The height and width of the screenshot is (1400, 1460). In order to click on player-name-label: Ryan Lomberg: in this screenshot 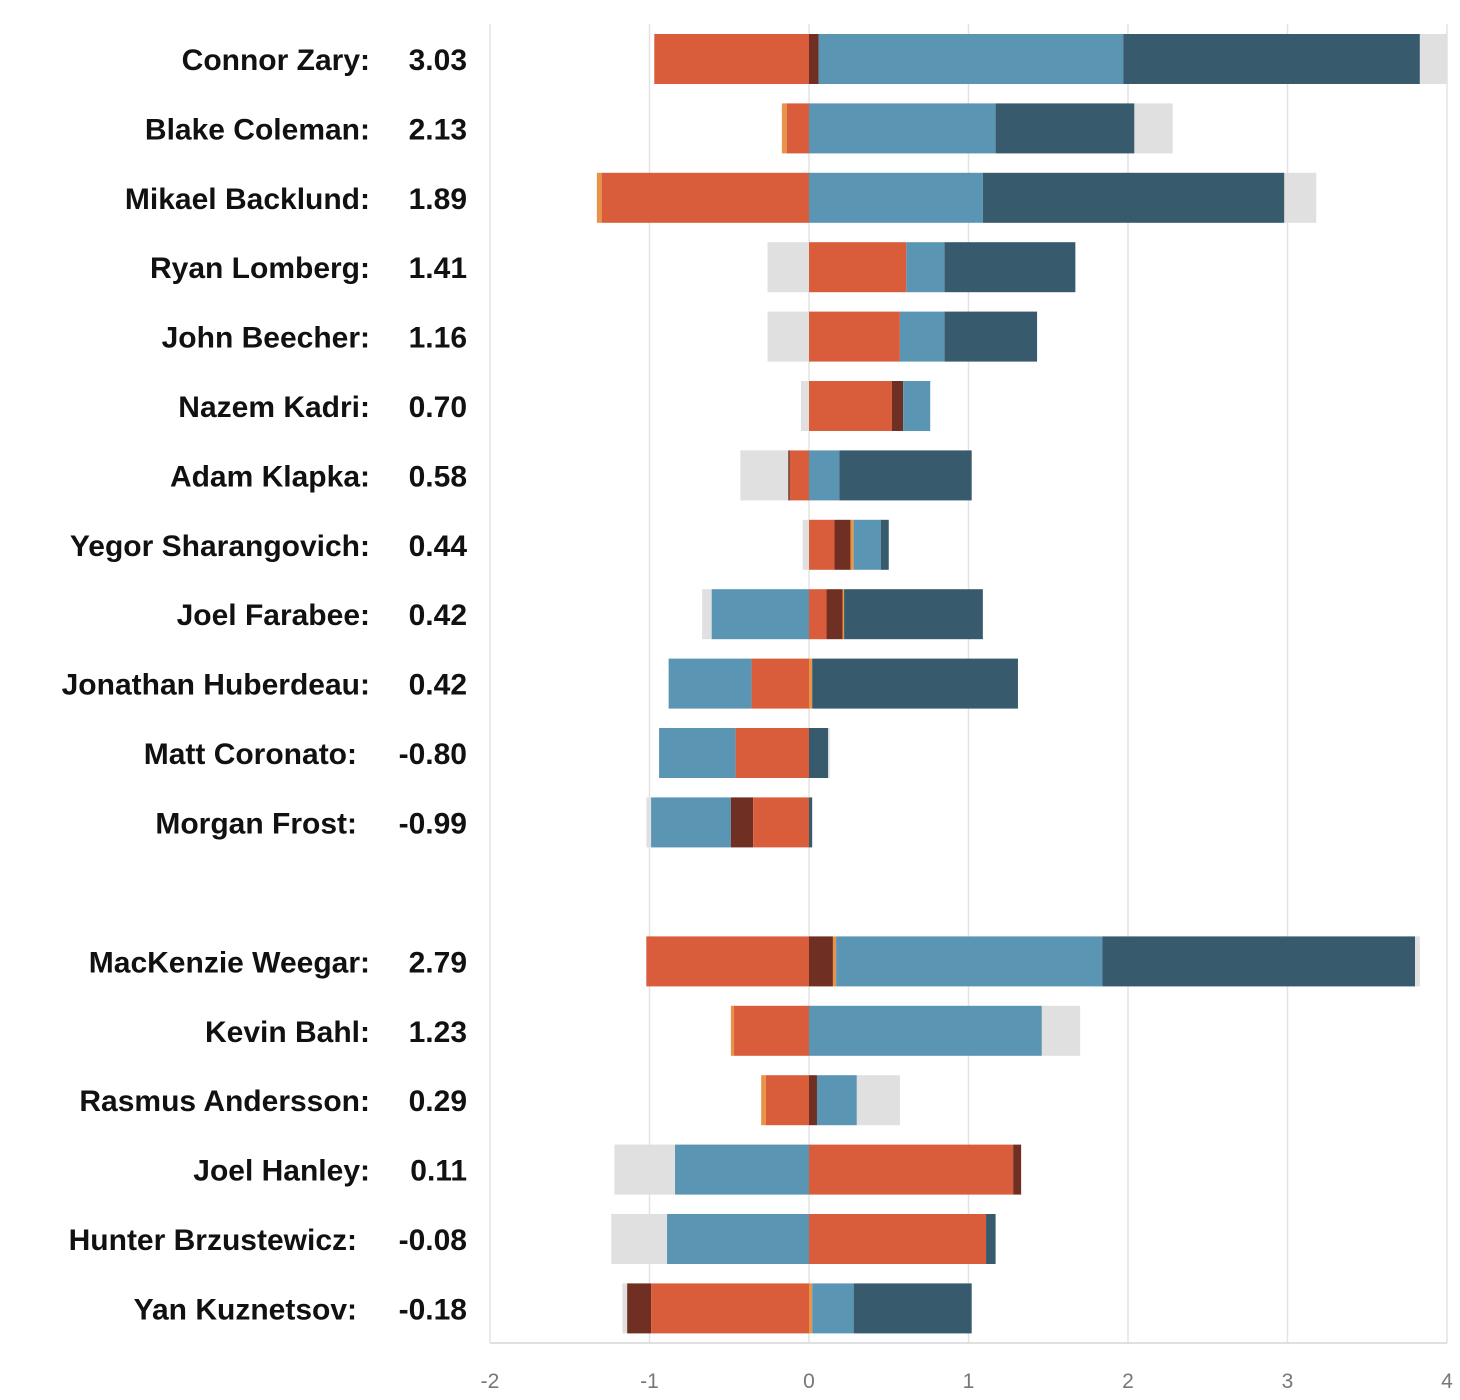, I will do `click(260, 268)`.